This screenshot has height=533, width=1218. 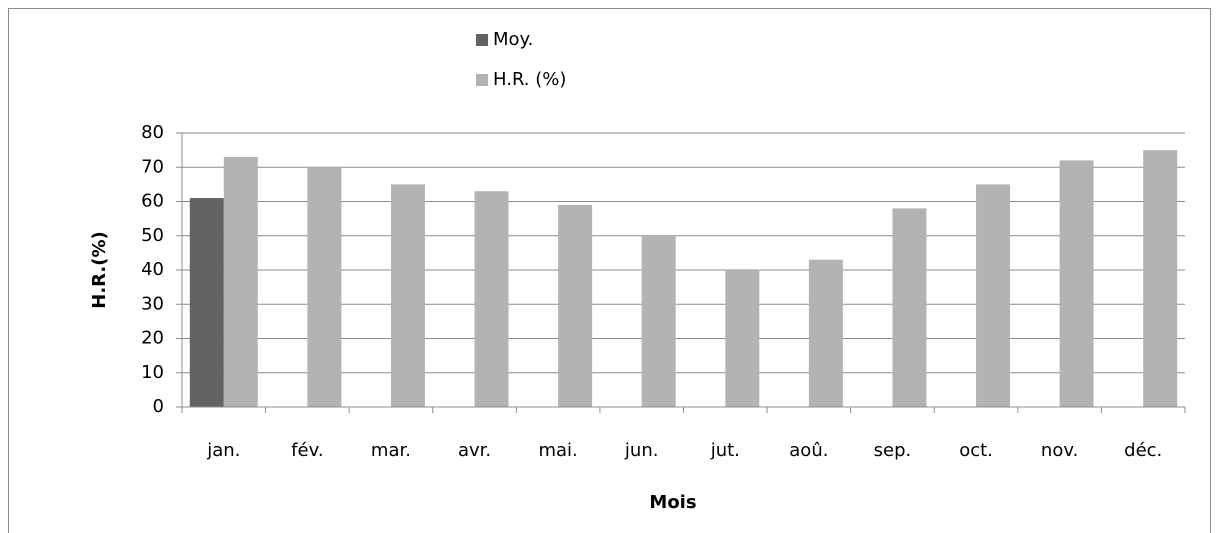 What do you see at coordinates (152, 201) in the screenshot?
I see `y-tick-label: 60` at bounding box center [152, 201].